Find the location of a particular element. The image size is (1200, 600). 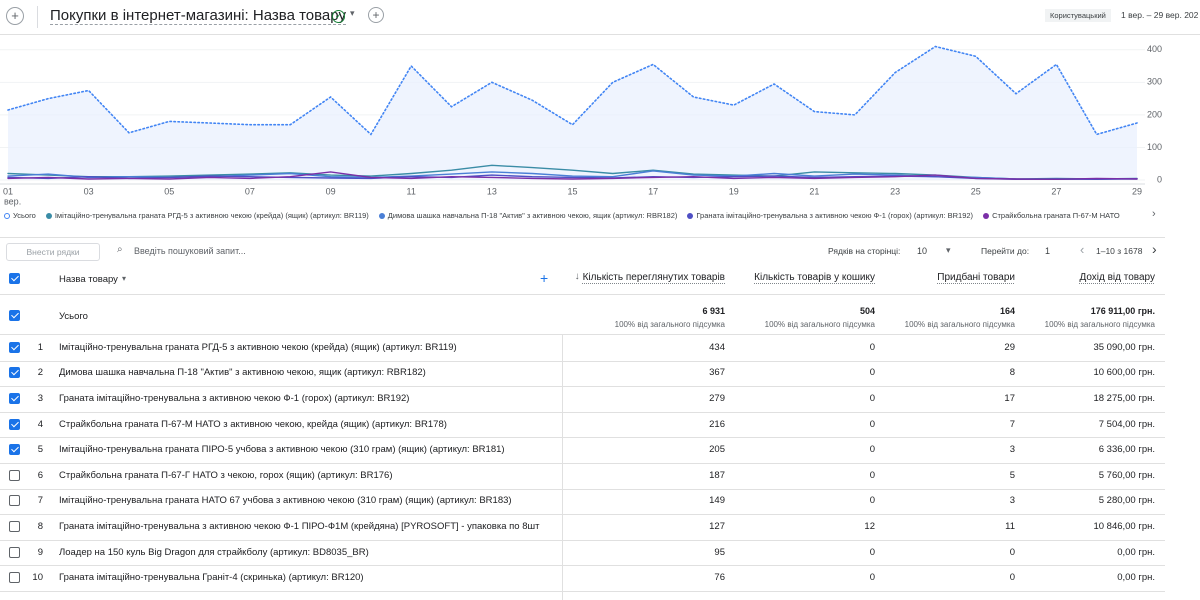

column-header: Кількість товарів у кошику is located at coordinates (814, 277).